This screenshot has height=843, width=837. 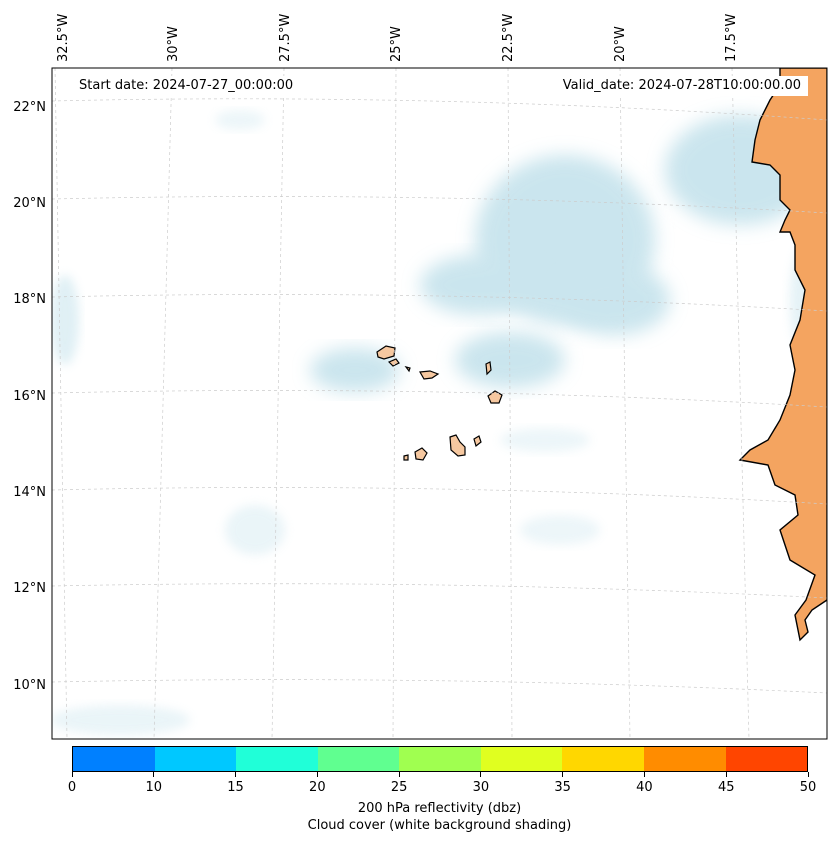 What do you see at coordinates (488, 368) in the screenshot?
I see `island-sal` at bounding box center [488, 368].